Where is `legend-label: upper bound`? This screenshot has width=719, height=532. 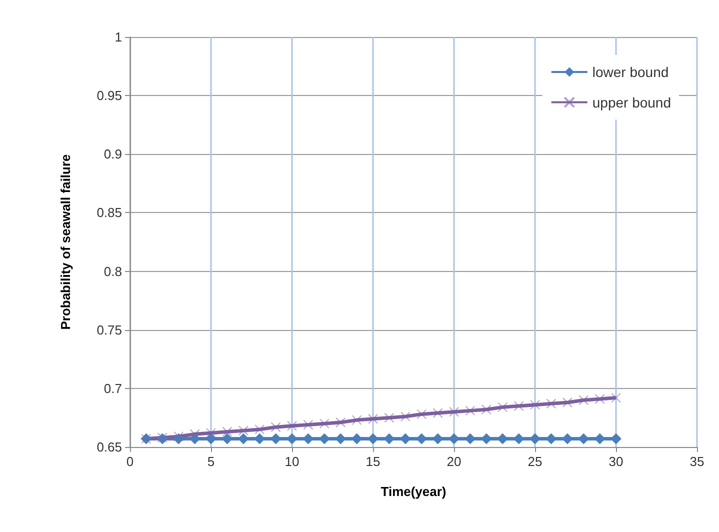 legend-label: upper bound is located at coordinates (632, 102).